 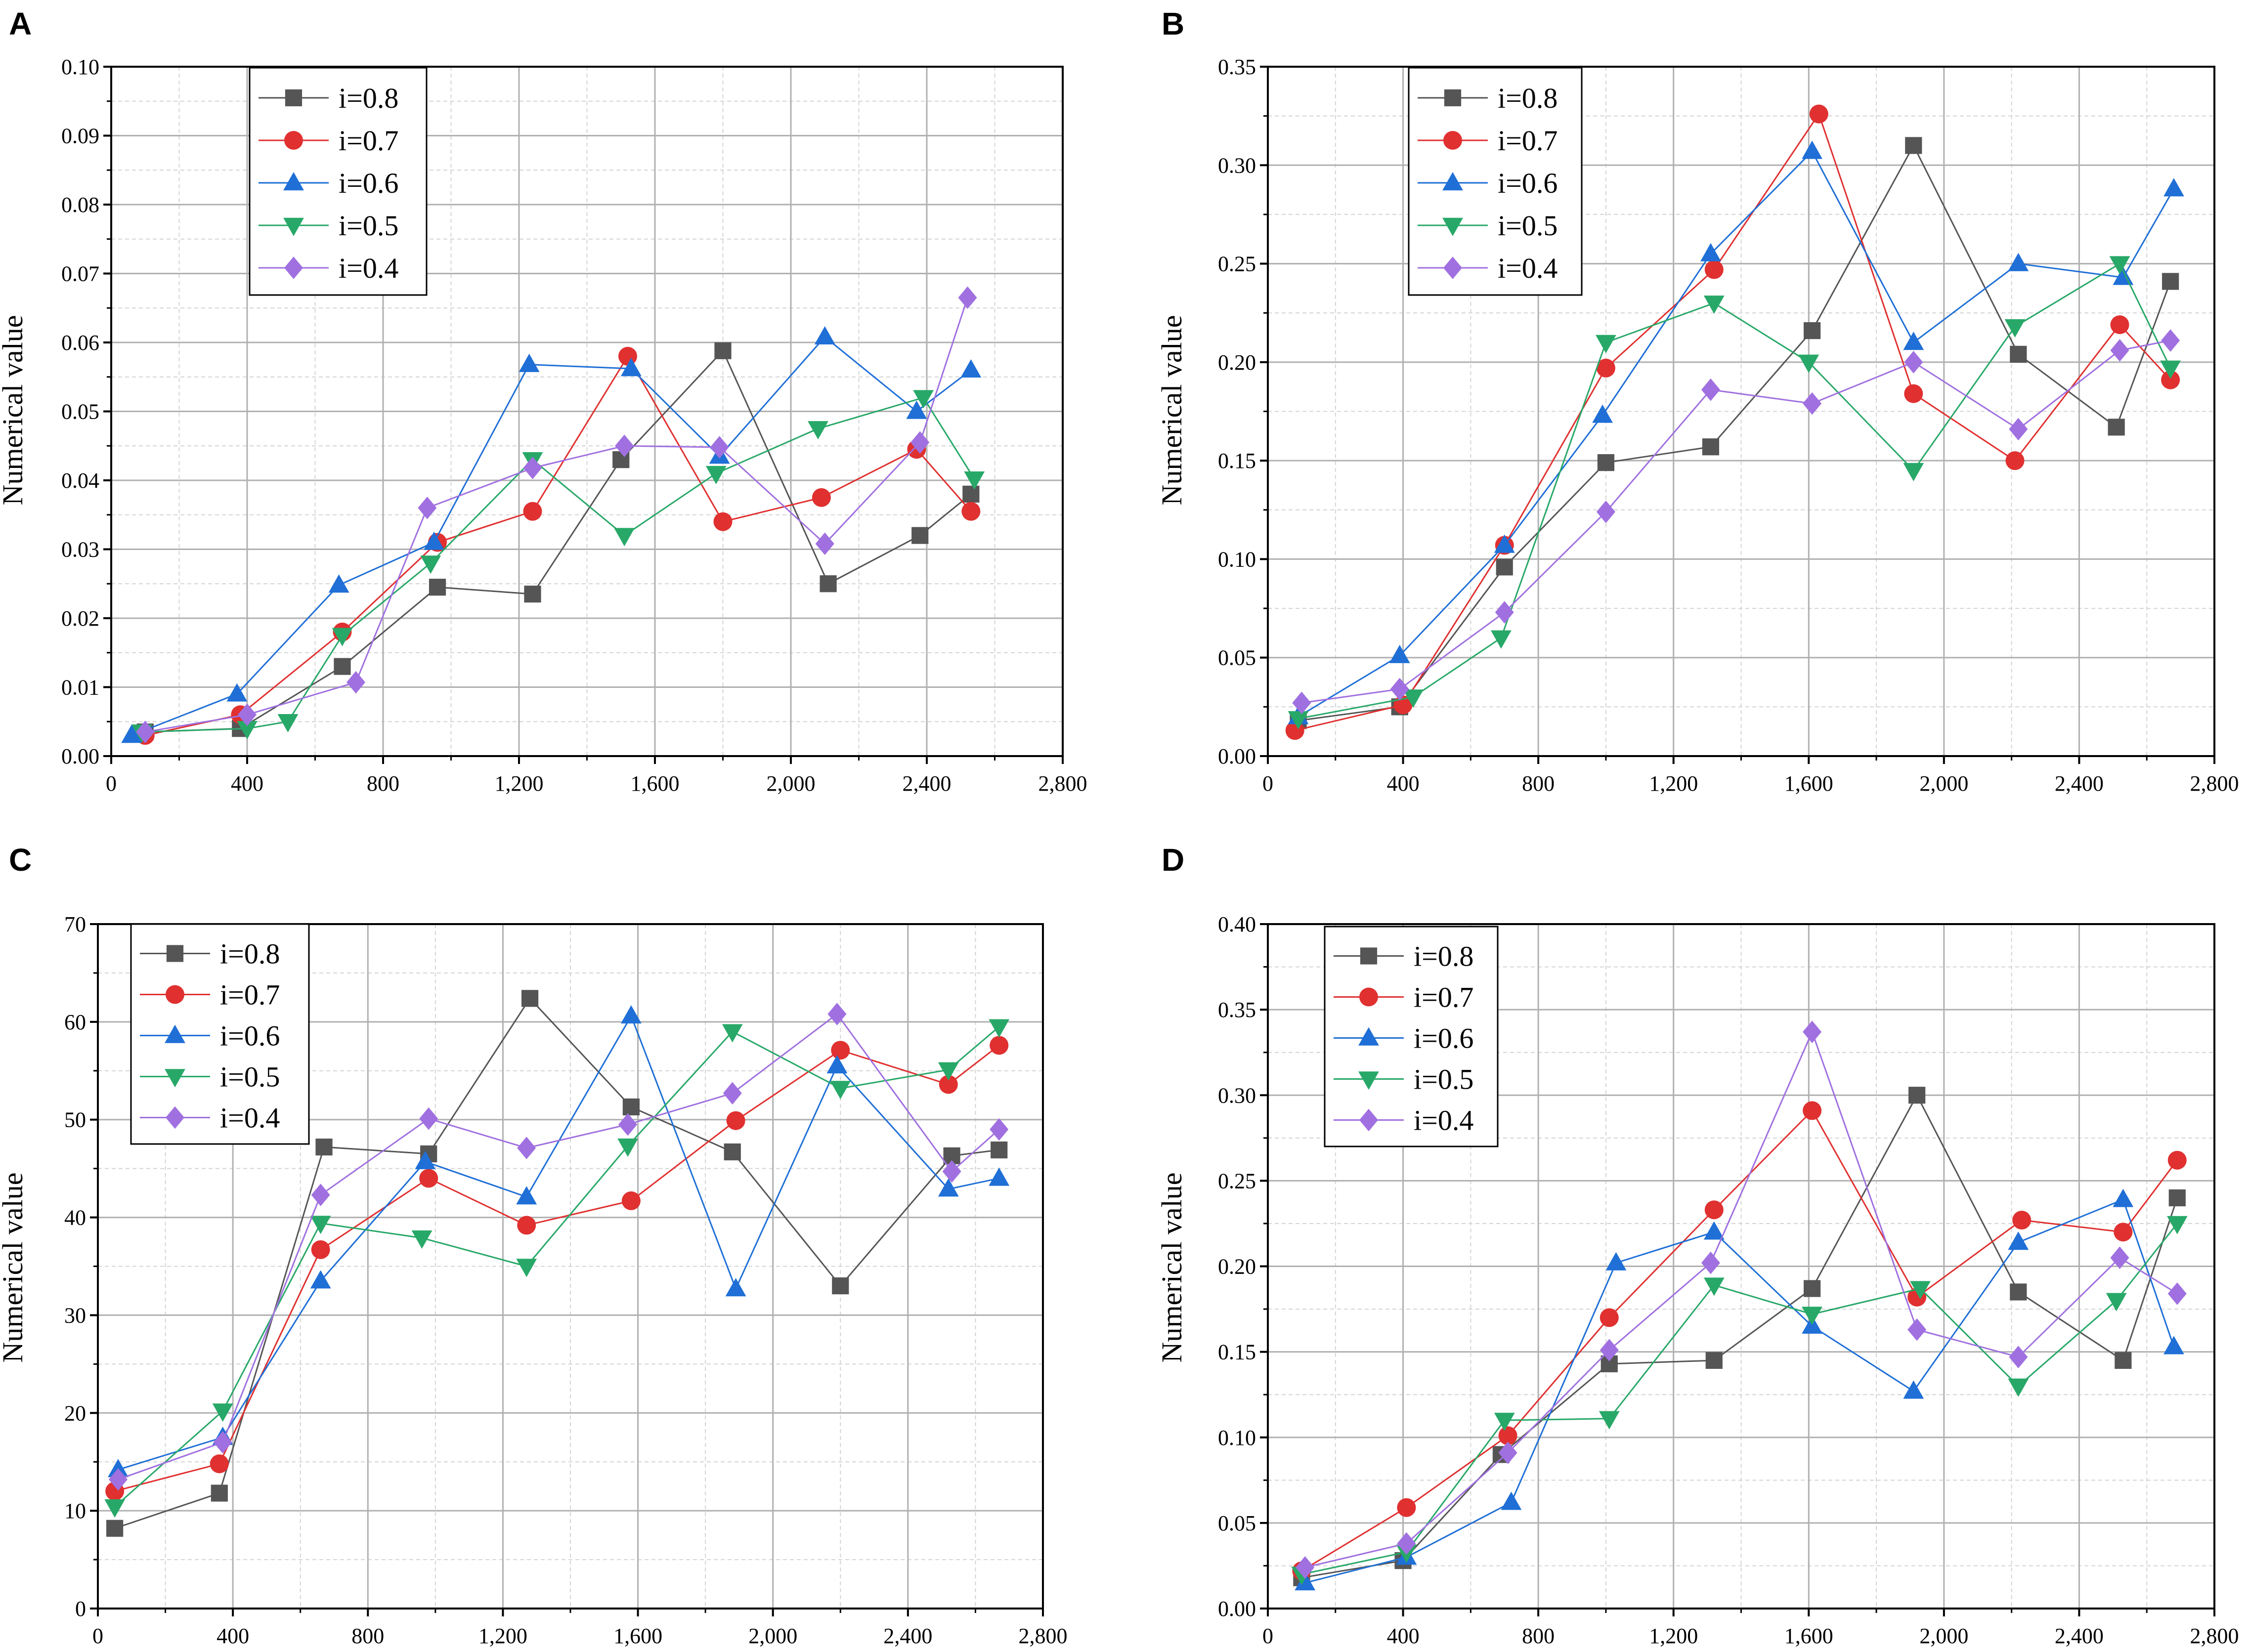 What do you see at coordinates (20, 24) in the screenshot?
I see `panel-letter: A` at bounding box center [20, 24].